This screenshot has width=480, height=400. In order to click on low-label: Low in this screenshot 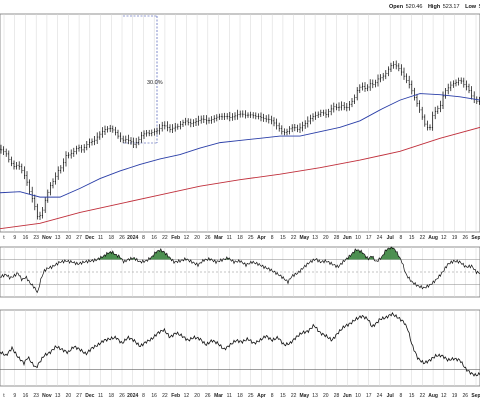, I will do `click(471, 7)`.